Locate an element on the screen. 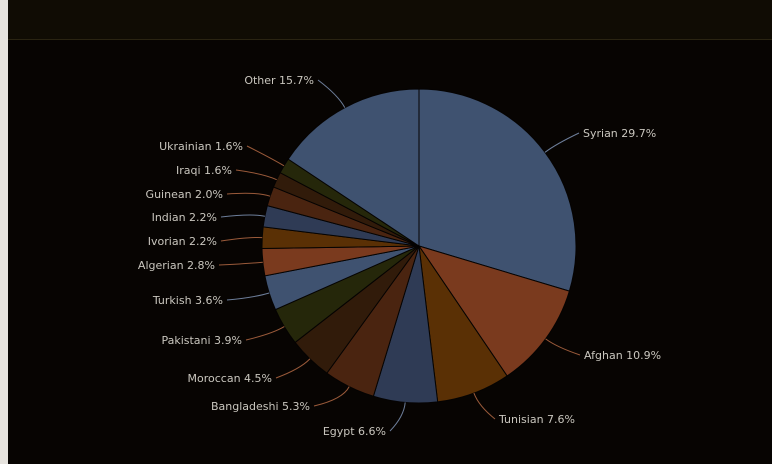  slice-label: Turkish 3.6% is located at coordinates (187, 300).